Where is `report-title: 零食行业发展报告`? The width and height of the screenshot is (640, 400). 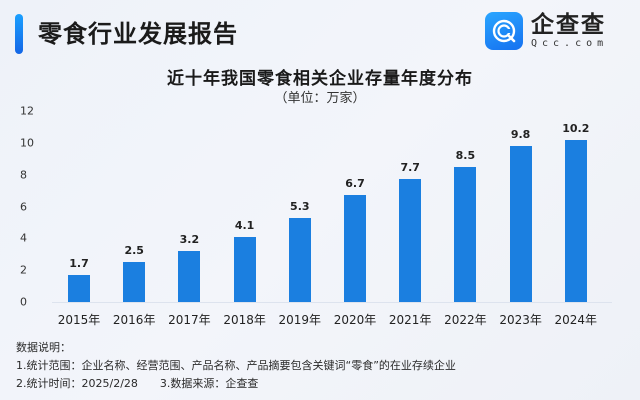
report-title: 零食行业发展报告 is located at coordinates (138, 34).